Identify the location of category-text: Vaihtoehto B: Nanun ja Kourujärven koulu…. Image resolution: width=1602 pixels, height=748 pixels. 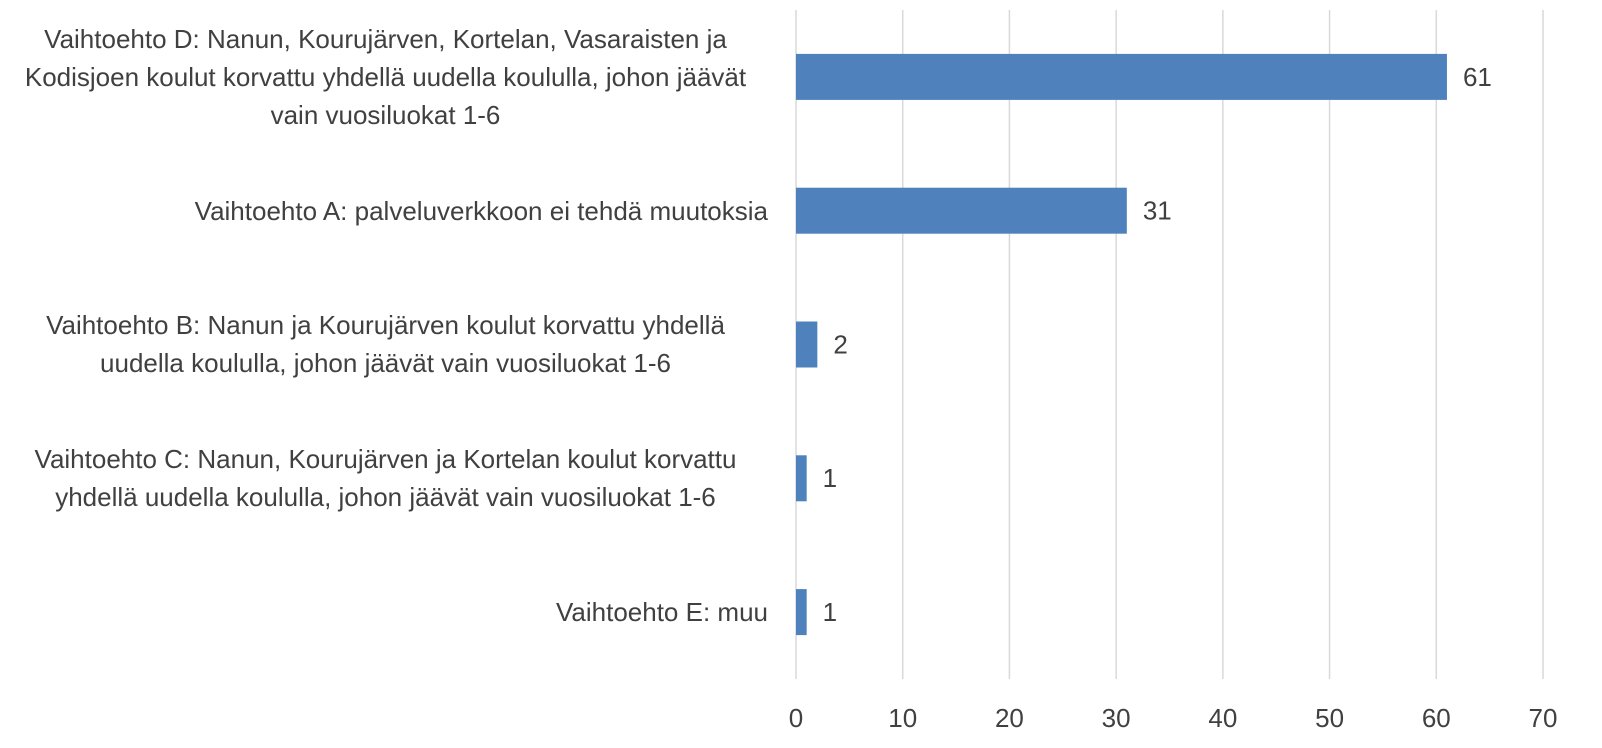
(385, 344).